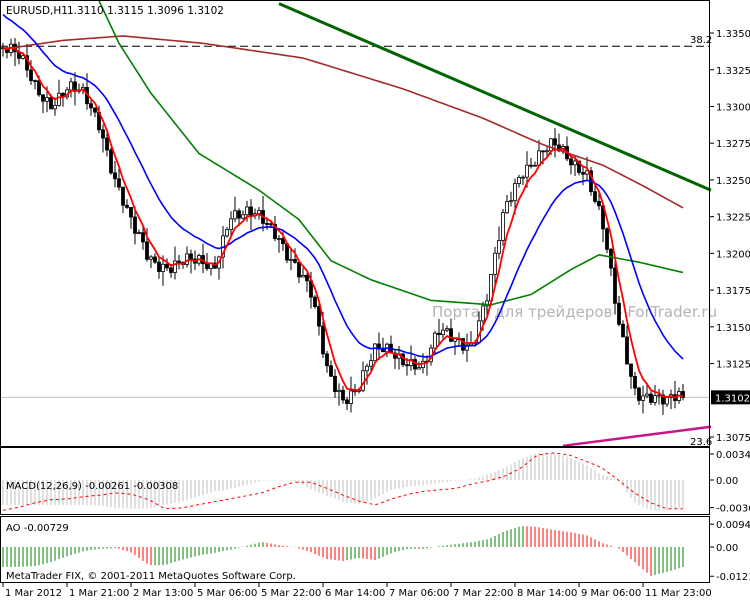 This screenshot has height=604, width=750. Describe the element at coordinates (637, 436) in the screenshot. I see `support-trendline` at that location.